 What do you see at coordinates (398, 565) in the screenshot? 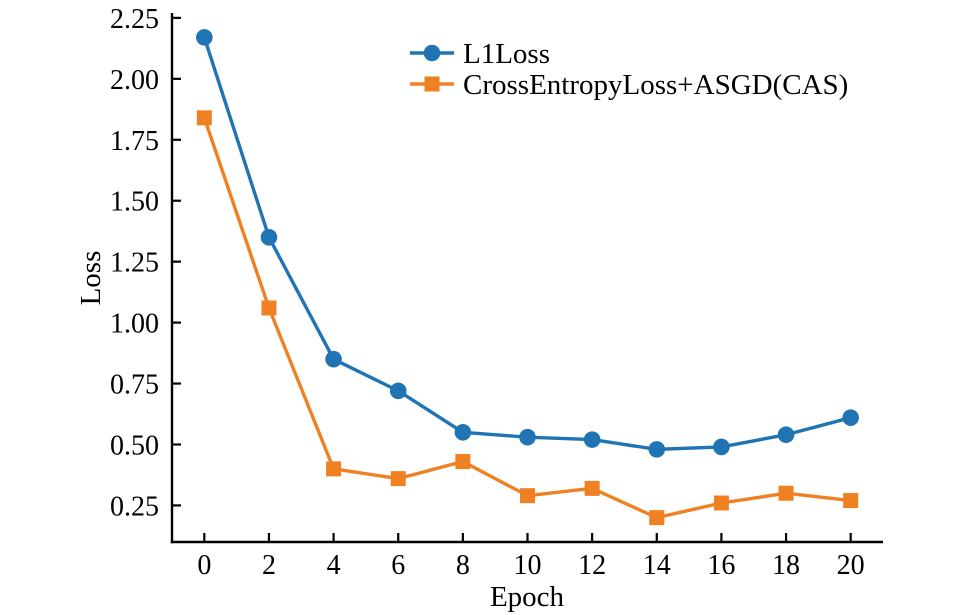
I see `x-tick-label: 6` at bounding box center [398, 565].